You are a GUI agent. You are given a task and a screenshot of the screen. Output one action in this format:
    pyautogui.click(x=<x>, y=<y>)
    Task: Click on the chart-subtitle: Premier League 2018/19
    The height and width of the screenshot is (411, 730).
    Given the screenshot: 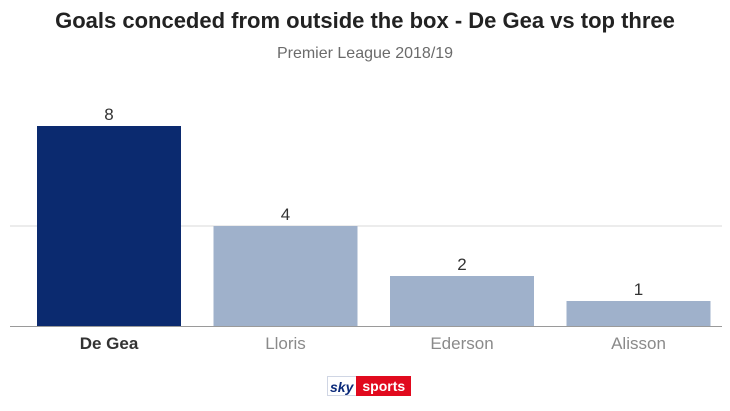 What is the action you would take?
    pyautogui.click(x=365, y=53)
    